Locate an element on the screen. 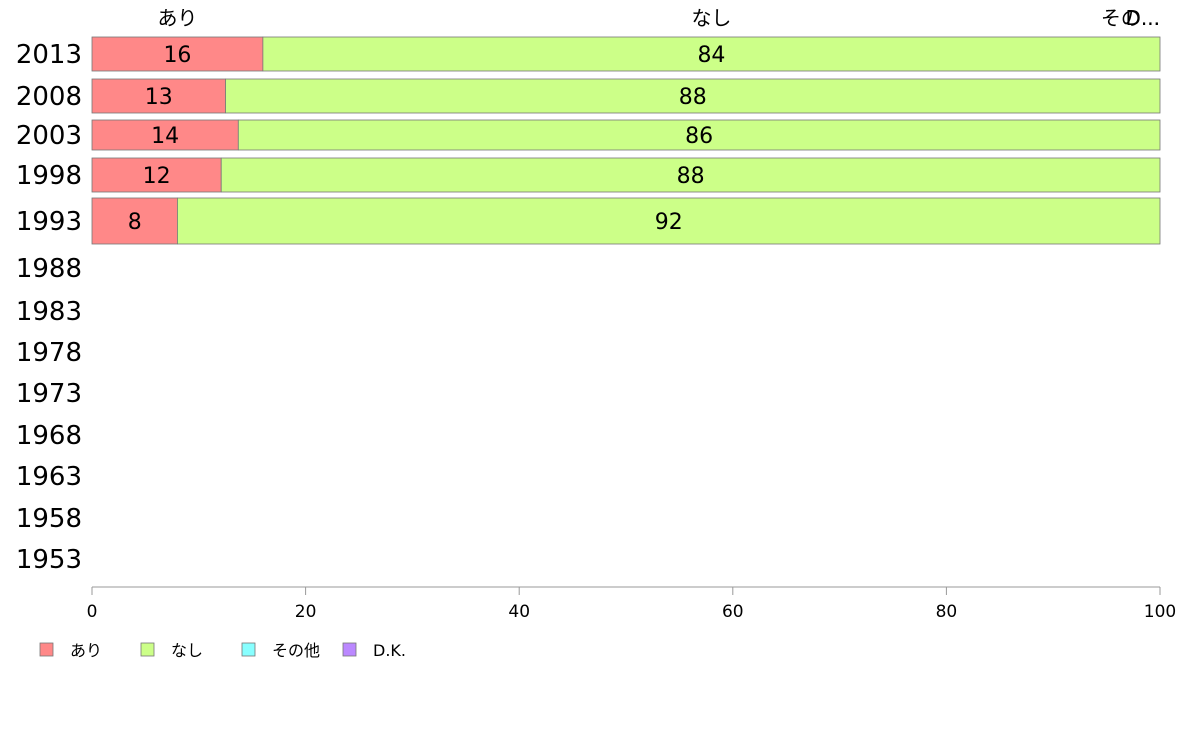  data-label: 92 is located at coordinates (669, 222).